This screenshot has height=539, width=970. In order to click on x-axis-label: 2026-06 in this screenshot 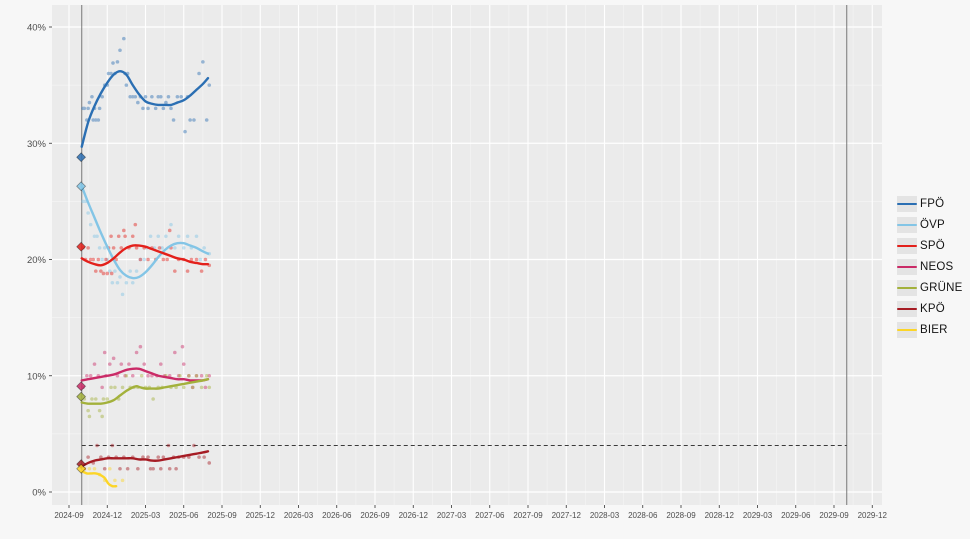, I will do `click(337, 515)`.